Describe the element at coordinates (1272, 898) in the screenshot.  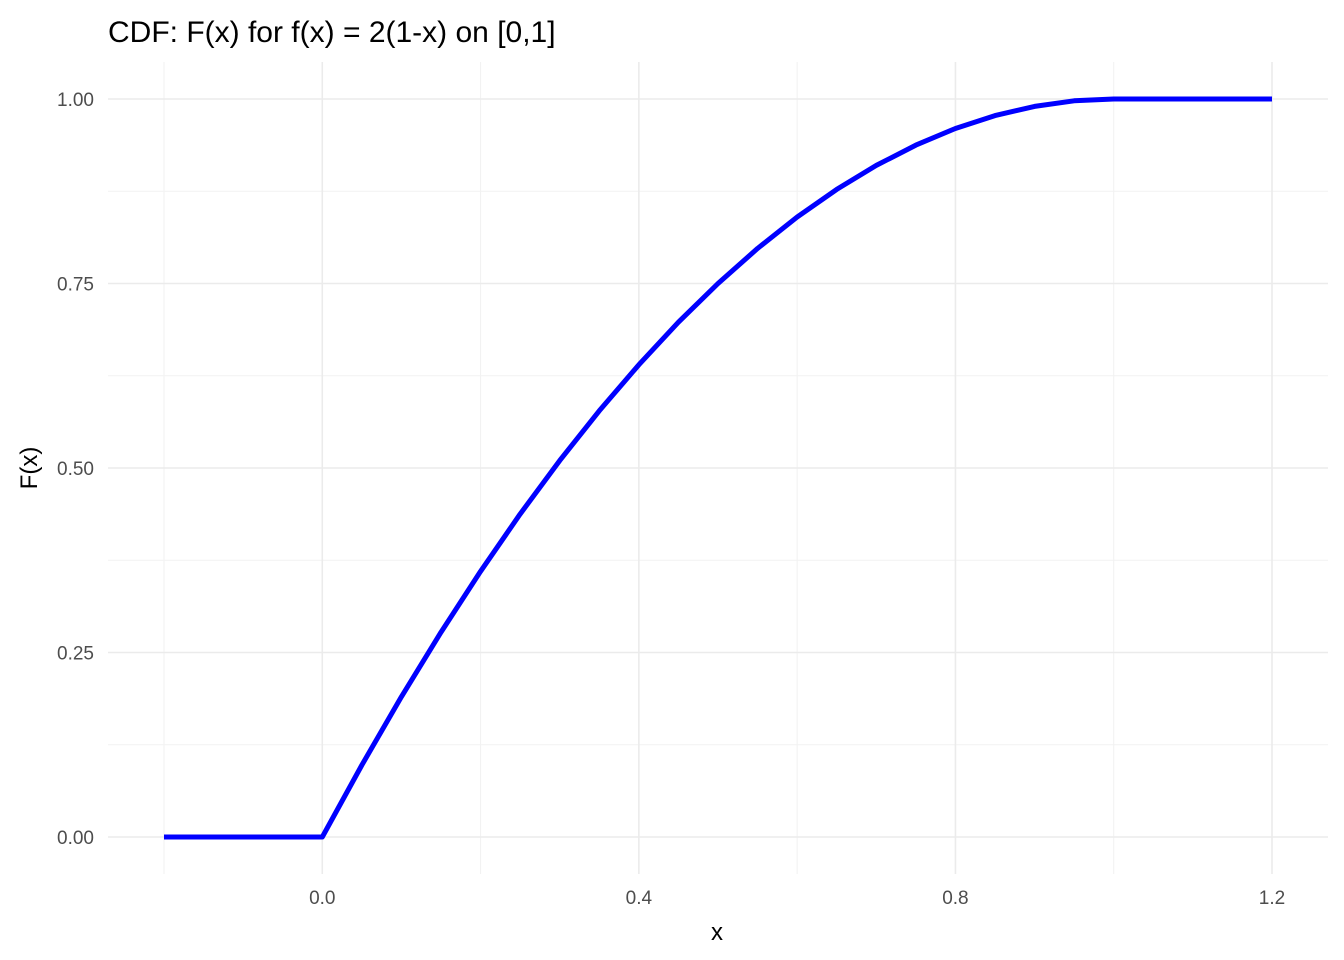
I see `x-tick-label: 1.2` at that location.